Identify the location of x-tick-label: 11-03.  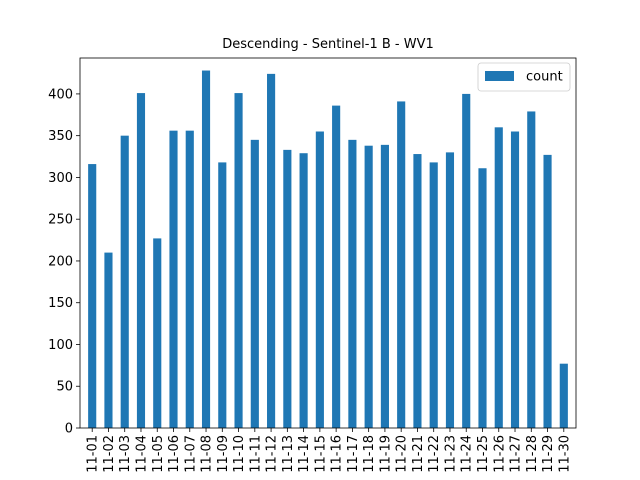
(125, 454).